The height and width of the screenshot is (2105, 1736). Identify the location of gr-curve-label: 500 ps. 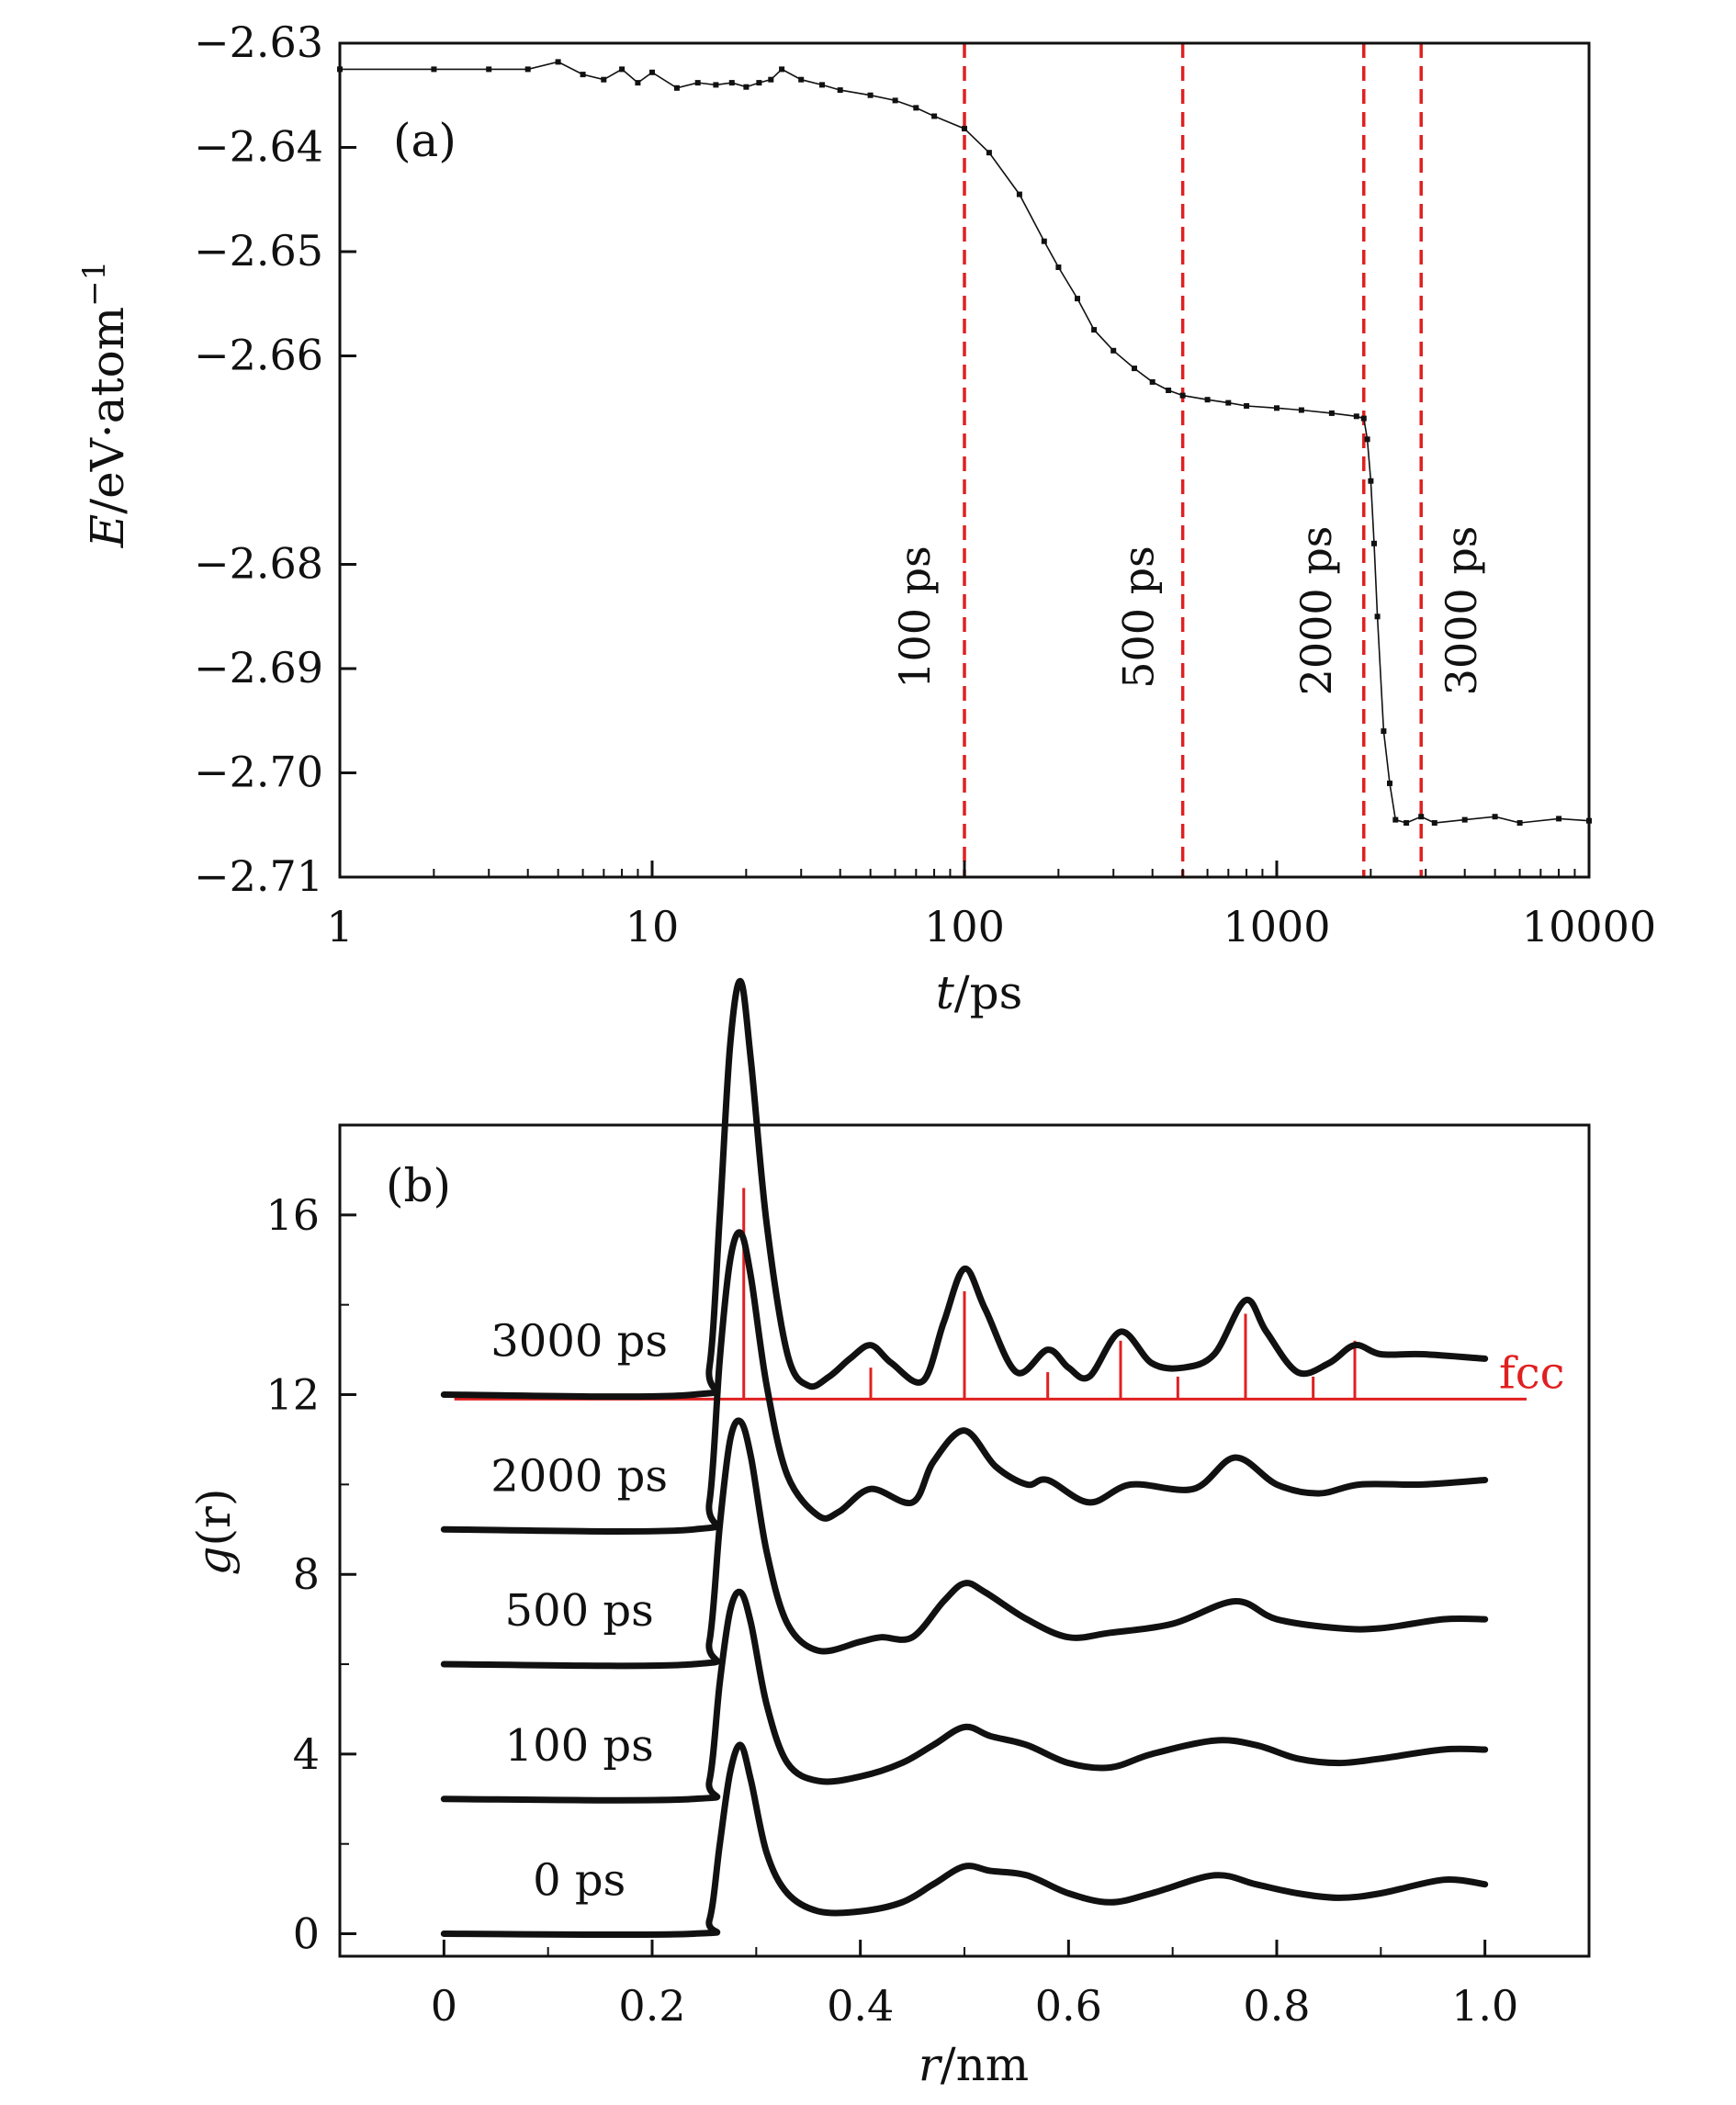
(579, 1611).